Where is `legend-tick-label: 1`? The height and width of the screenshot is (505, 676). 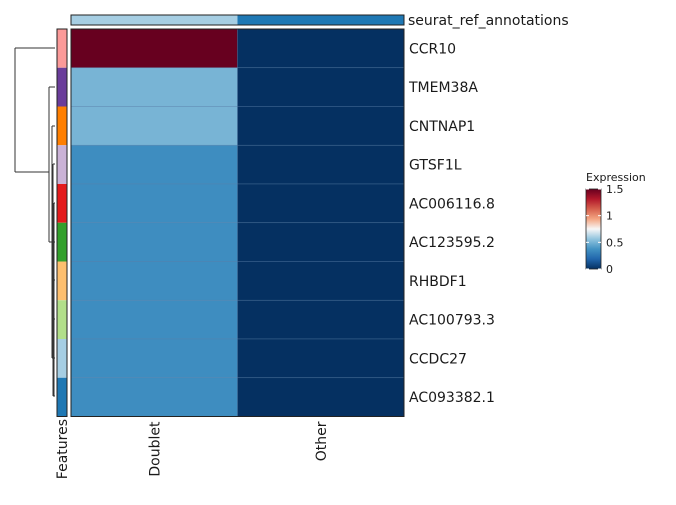 legend-tick-label: 1 is located at coordinates (609, 216).